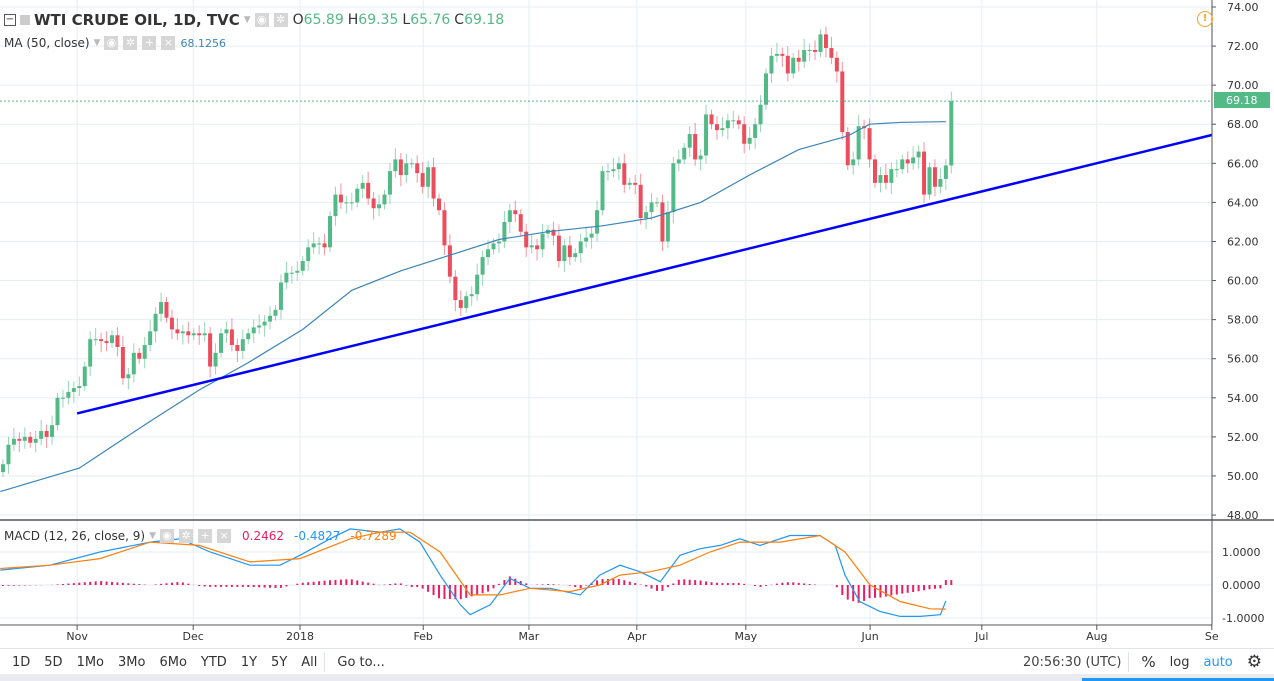  What do you see at coordinates (90, 662) in the screenshot?
I see `range-1mo: 1Mo` at bounding box center [90, 662].